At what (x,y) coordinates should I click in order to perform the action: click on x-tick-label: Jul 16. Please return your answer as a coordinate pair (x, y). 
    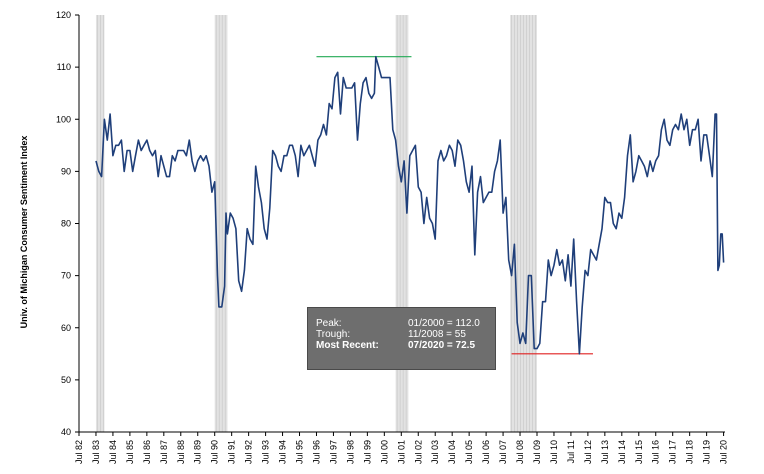
    Looking at the image, I should click on (656, 452).